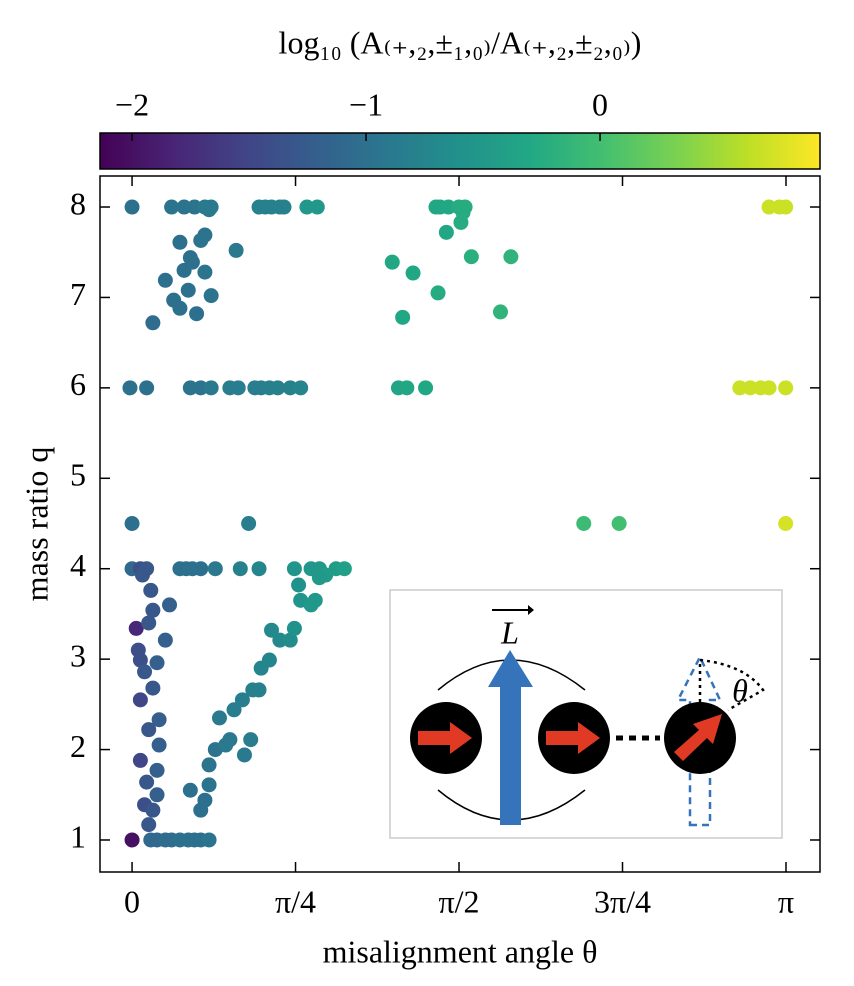 The image size is (854, 986). Describe the element at coordinates (366, 104) in the screenshot. I see `colorbar-tick-label: −1` at that location.